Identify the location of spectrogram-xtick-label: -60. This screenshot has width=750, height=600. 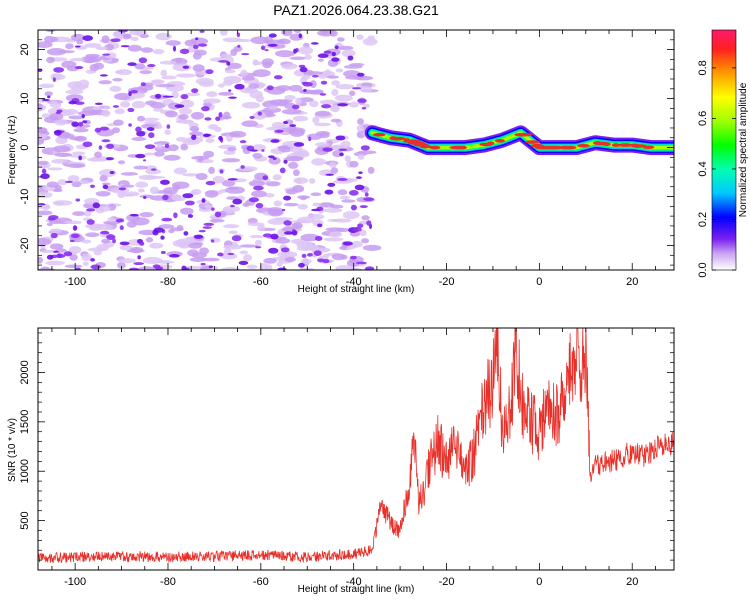
(261, 282).